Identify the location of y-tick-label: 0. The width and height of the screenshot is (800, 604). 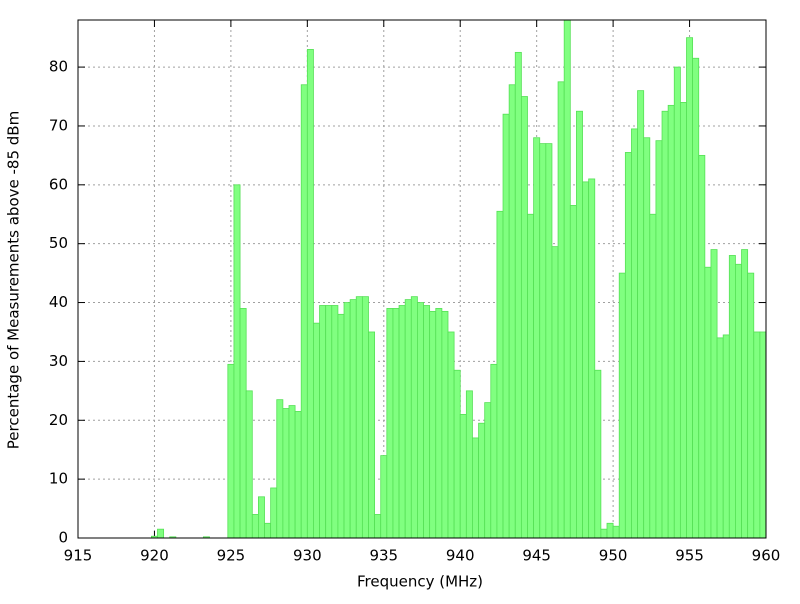
(63, 538).